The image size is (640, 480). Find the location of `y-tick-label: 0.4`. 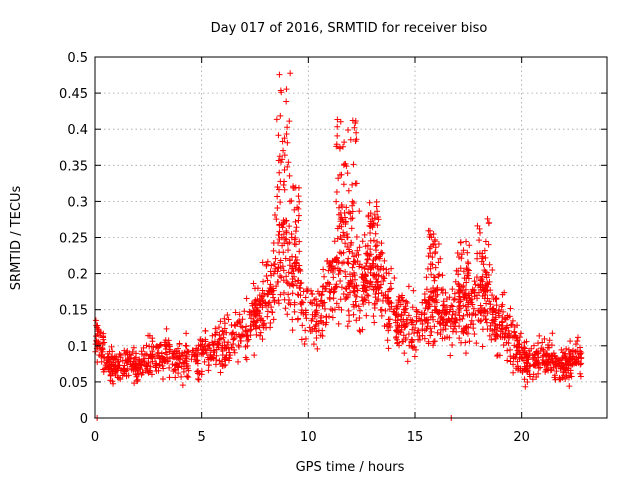

y-tick-label: 0.4 is located at coordinates (77, 130).